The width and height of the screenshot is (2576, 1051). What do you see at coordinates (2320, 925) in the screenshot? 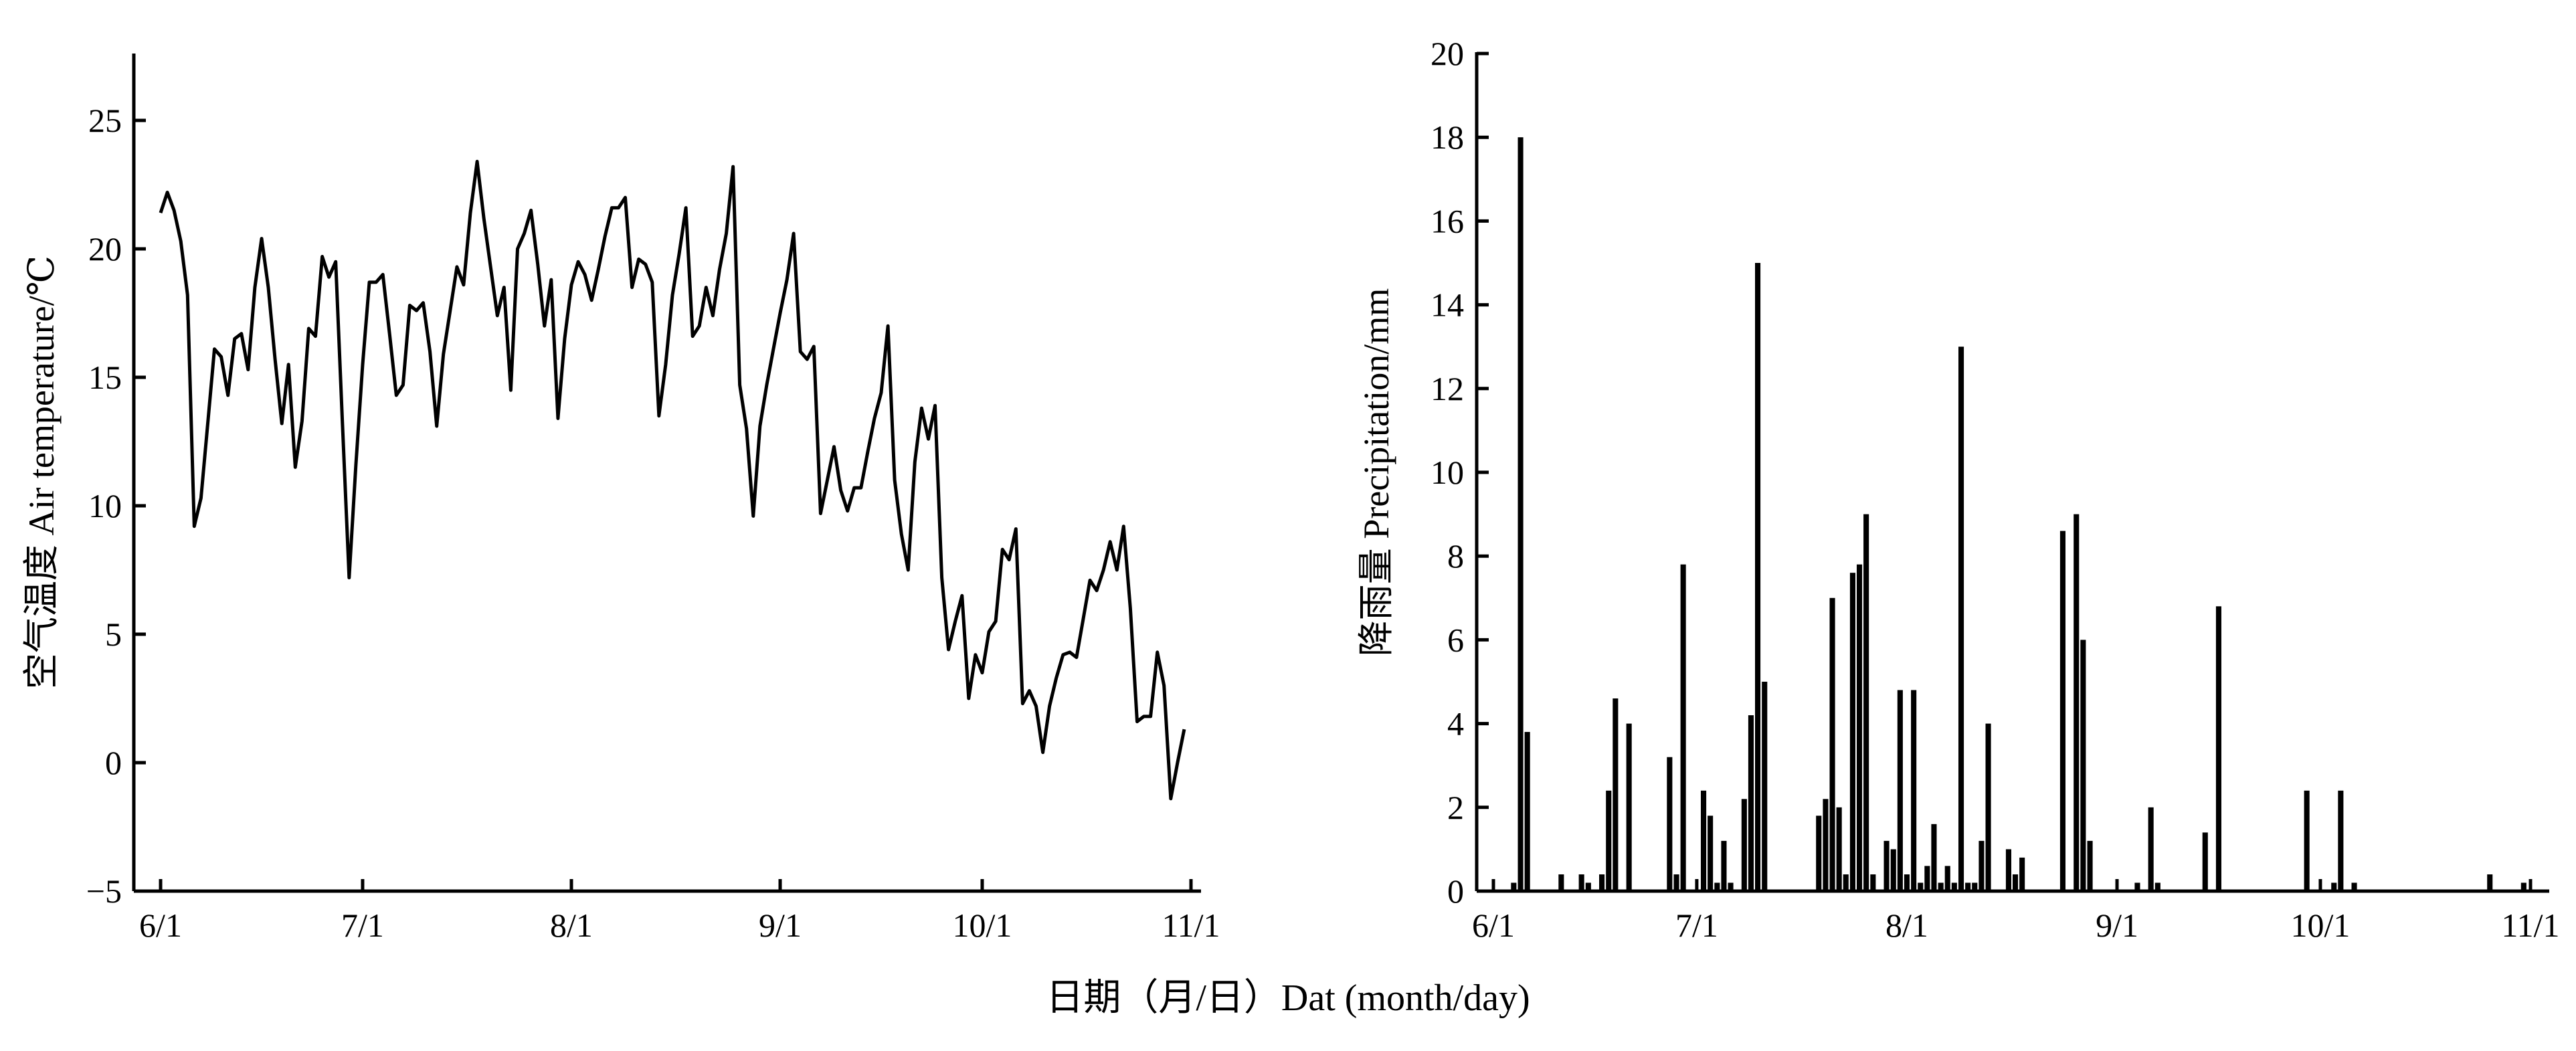
I see `precipitation-x-tick-label: 10/1` at bounding box center [2320, 925].